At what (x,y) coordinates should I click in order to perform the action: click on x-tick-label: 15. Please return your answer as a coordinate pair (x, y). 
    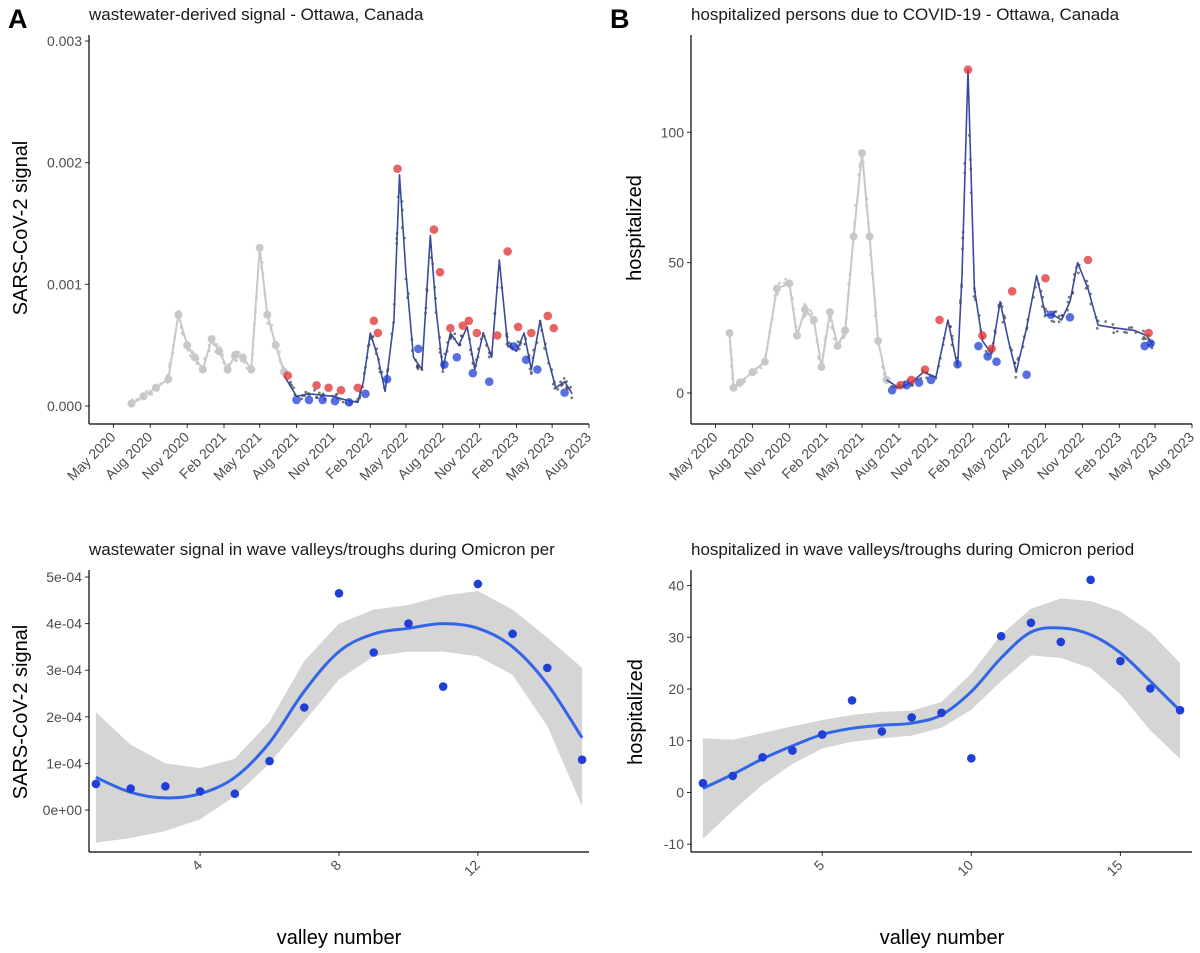
    Looking at the image, I should click on (1114, 868).